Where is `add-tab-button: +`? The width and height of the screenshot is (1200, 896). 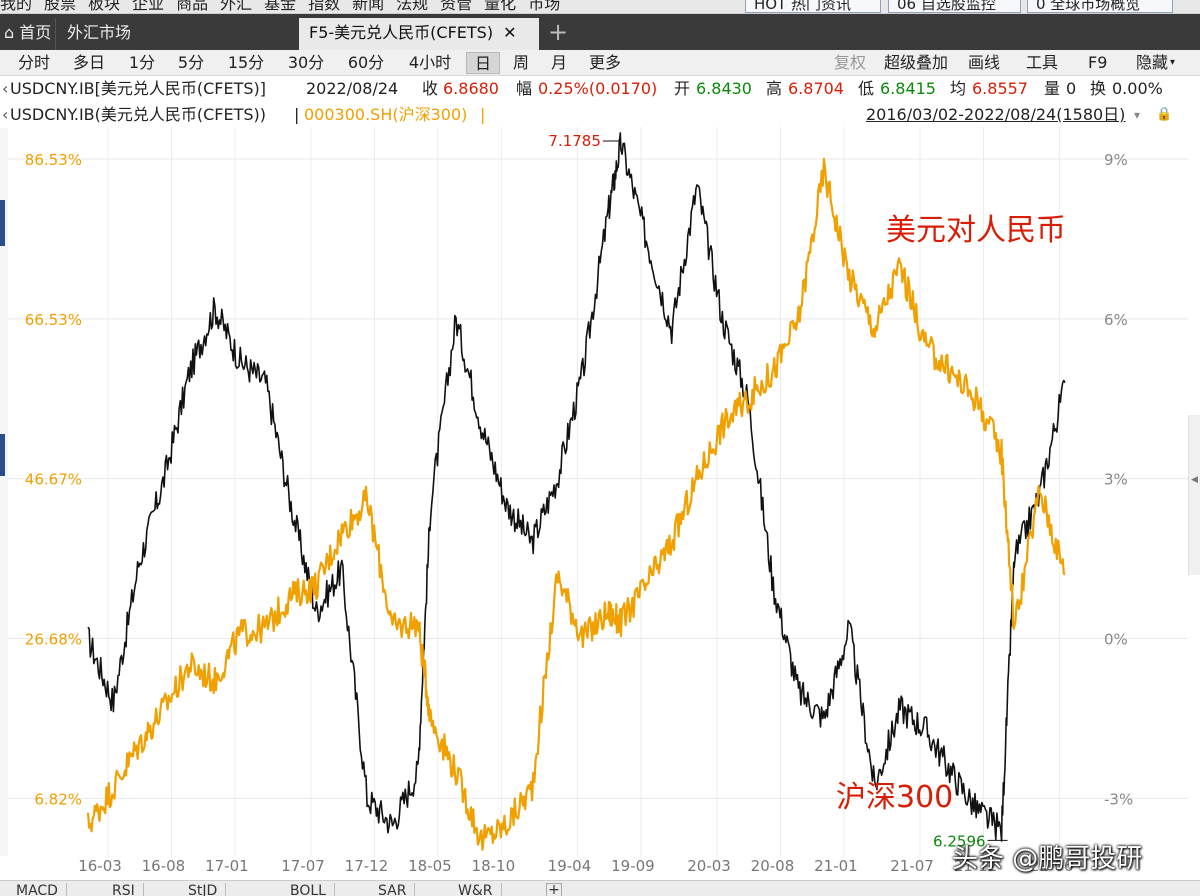
add-tab-button: + is located at coordinates (558, 32).